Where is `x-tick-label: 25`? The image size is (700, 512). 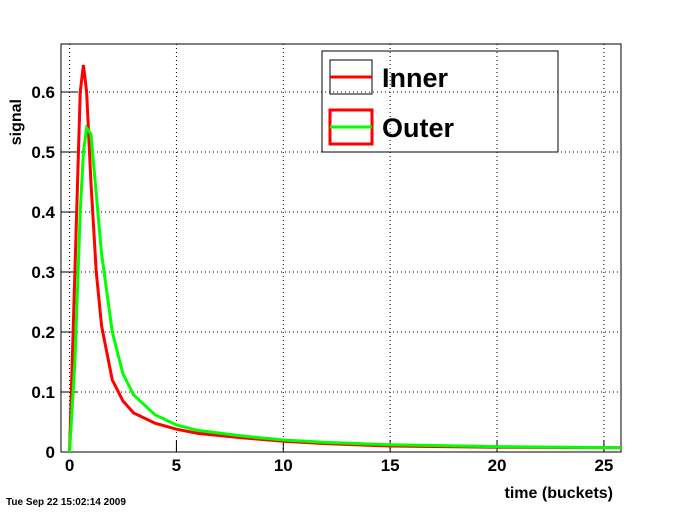
x-tick-label: 25 is located at coordinates (603, 465).